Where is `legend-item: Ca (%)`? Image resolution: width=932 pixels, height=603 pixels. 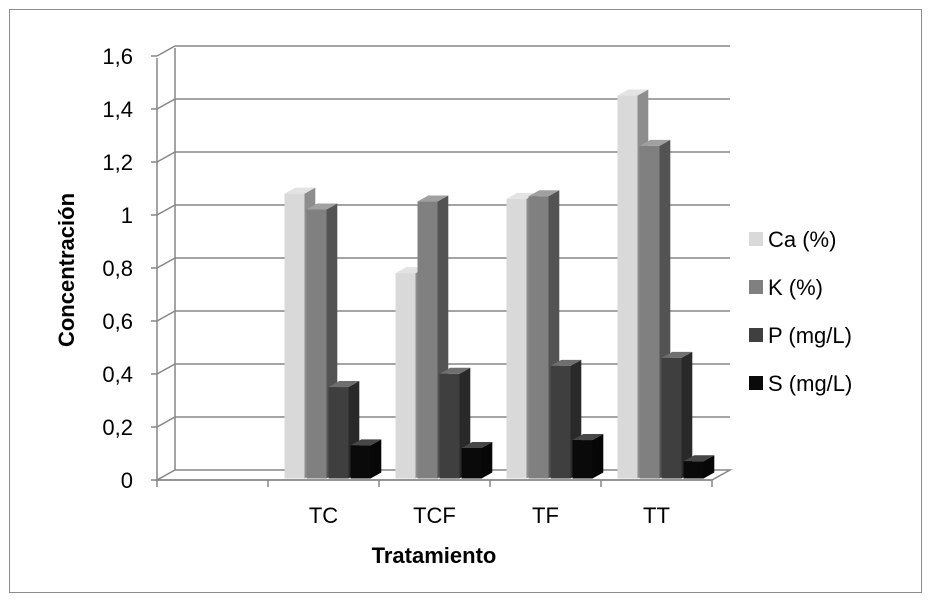
legend-item: Ca (%) is located at coordinates (792, 239).